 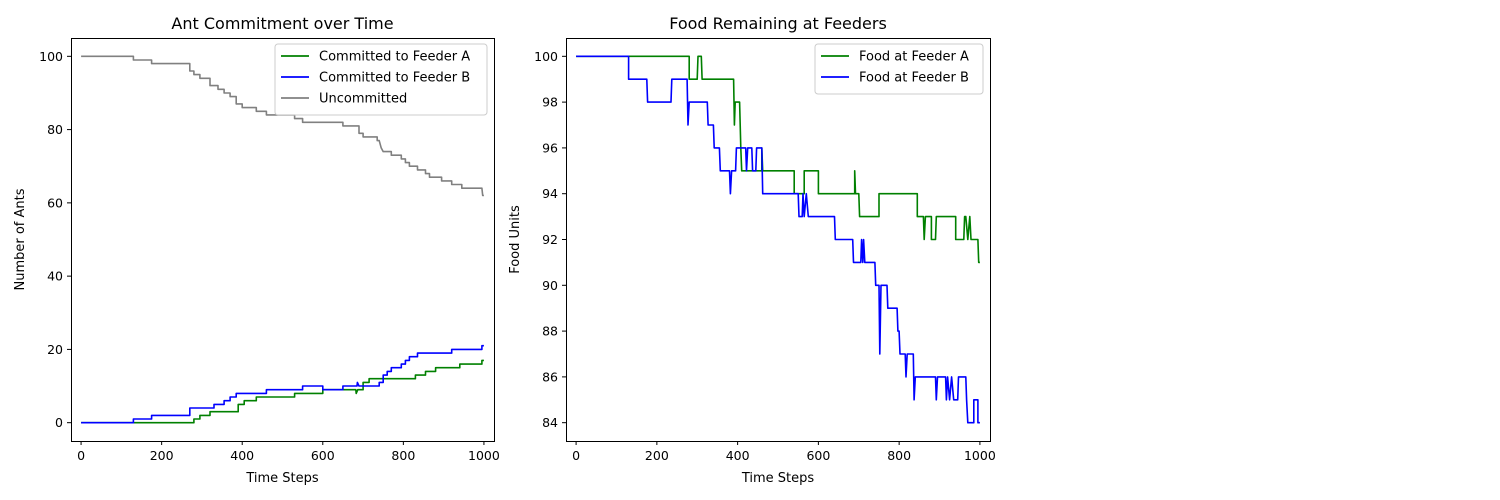 I want to click on legend-label: Committed to Feeder B, so click(x=394, y=78).